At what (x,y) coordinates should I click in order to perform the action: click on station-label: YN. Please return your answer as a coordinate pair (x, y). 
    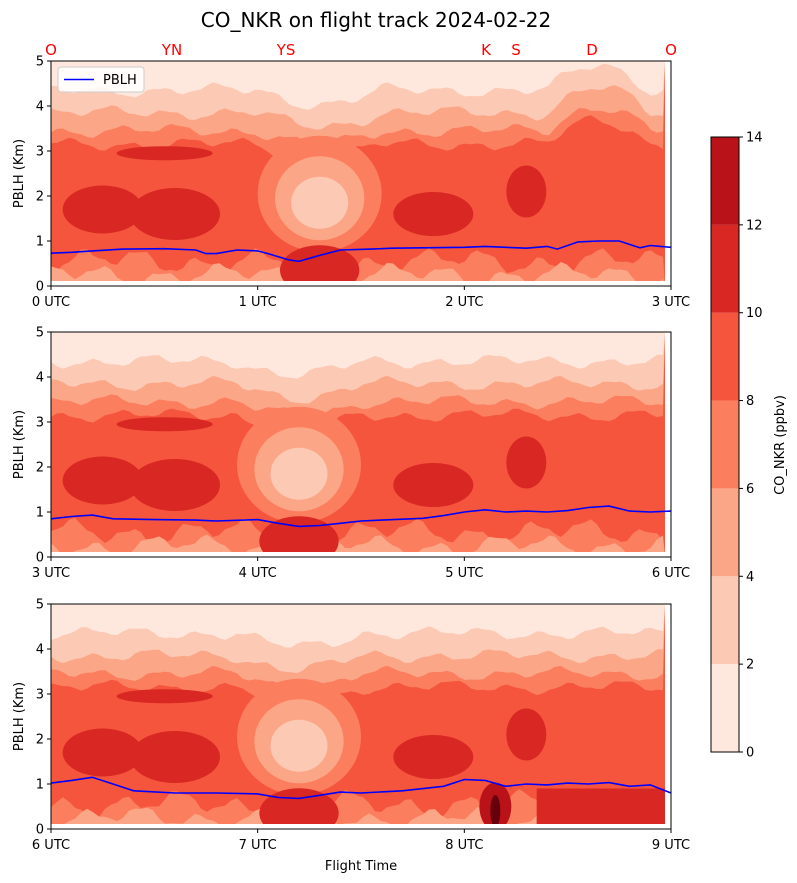
    Looking at the image, I should click on (171, 50).